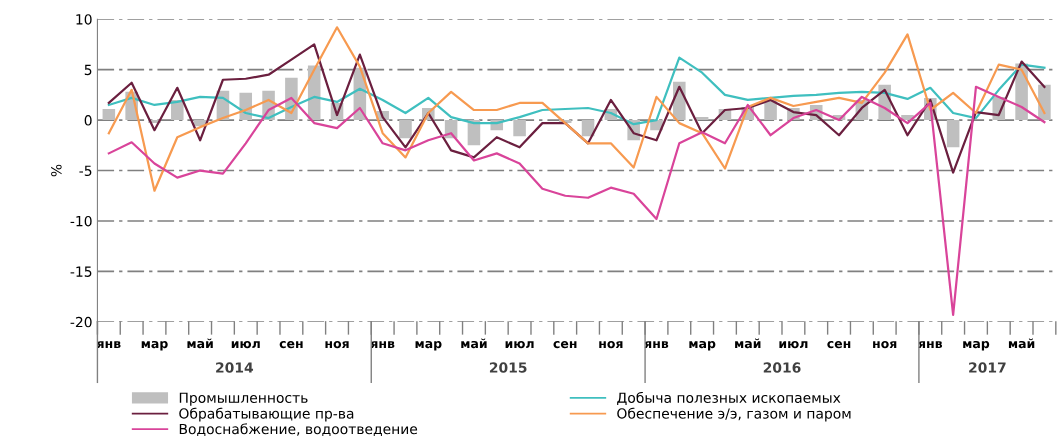 Image resolution: width=1059 pixels, height=447 pixels. Describe the element at coordinates (243, 399) in the screenshot. I see `legend-label: Промышленность` at that location.